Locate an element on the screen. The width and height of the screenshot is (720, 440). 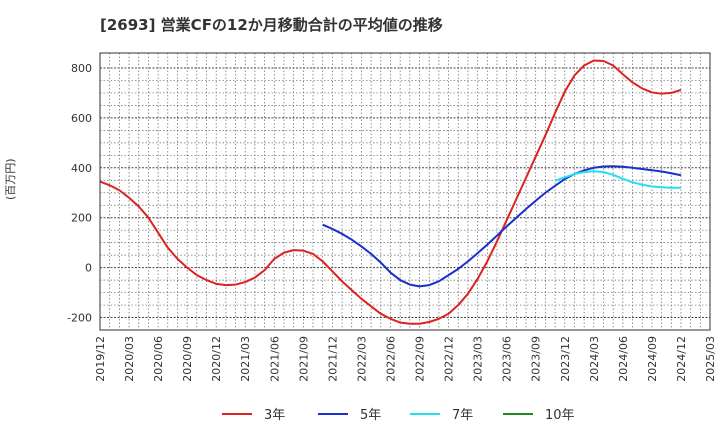
x-tick-label: 2024/12 is located at coordinates (681, 359).